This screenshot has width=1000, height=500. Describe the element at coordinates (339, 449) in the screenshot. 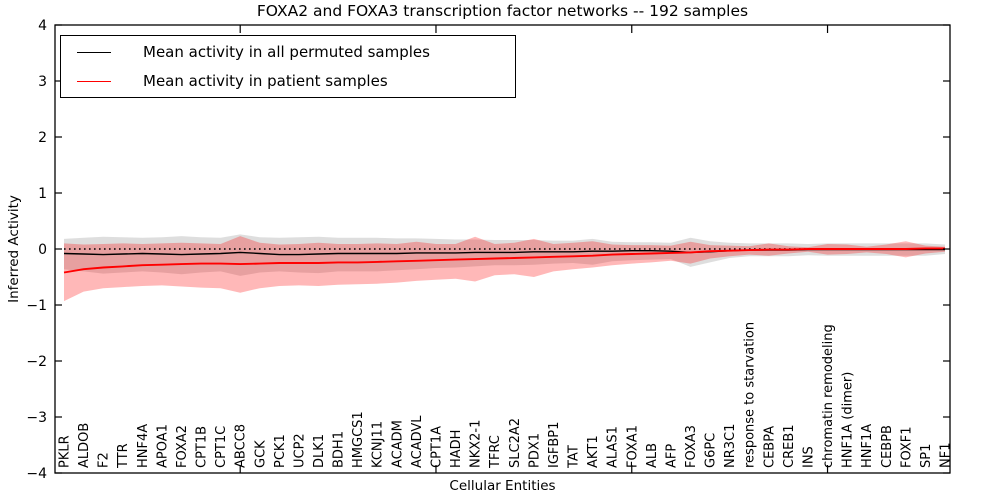

I see `x-category-label: BDH1` at that location.